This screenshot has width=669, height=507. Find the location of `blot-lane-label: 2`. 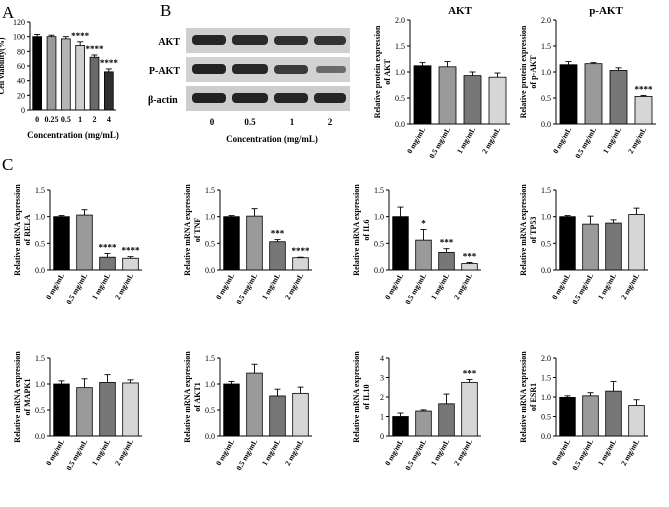

blot-lane-label: 2 is located at coordinates (330, 122).